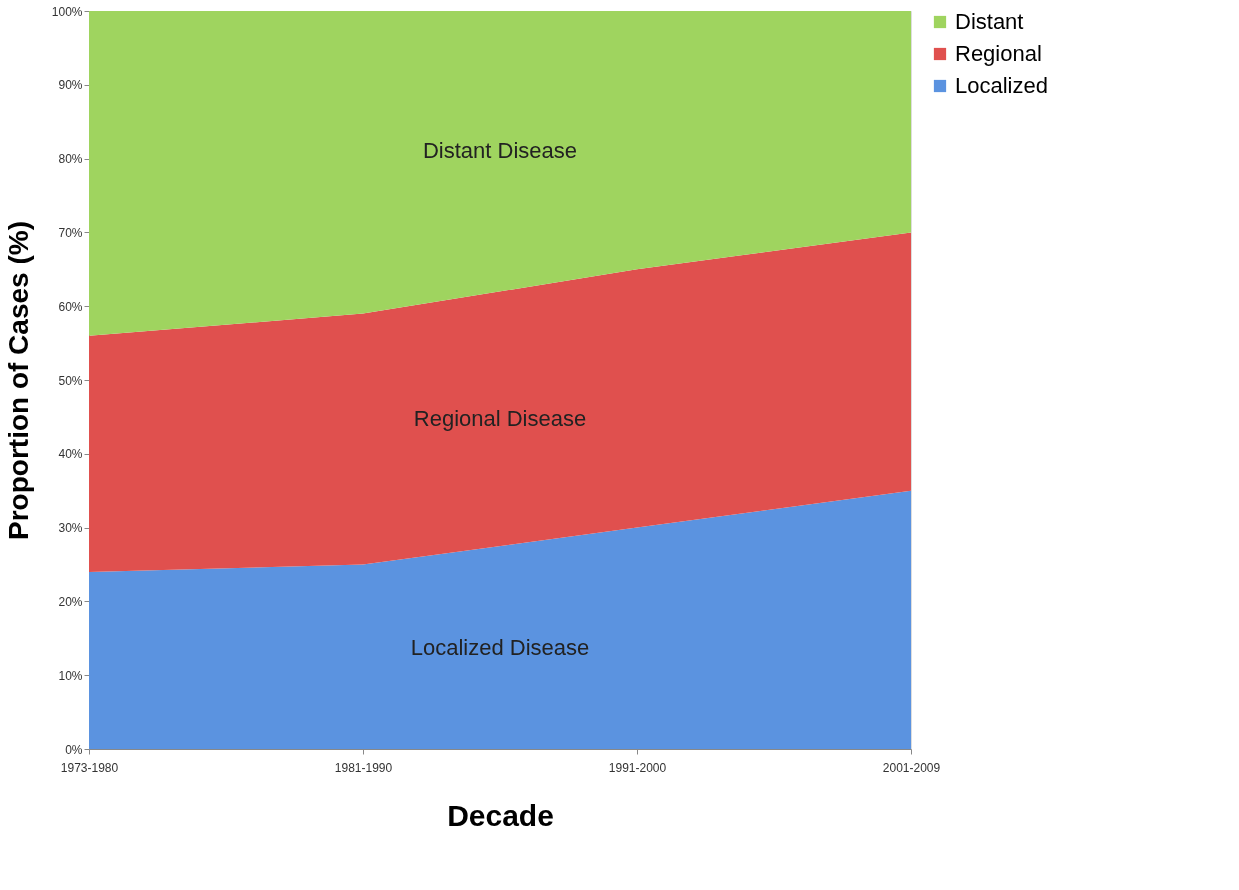  What do you see at coordinates (70, 601) in the screenshot?
I see `y-tick-label: 20%` at bounding box center [70, 601].